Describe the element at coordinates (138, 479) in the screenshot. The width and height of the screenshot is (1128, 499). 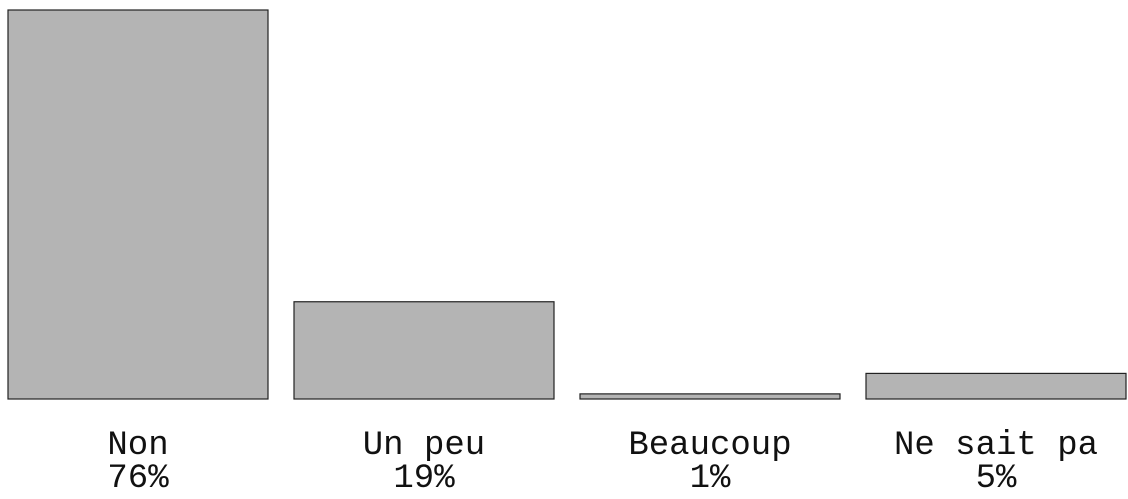
I see `value-label: 76%` at that location.